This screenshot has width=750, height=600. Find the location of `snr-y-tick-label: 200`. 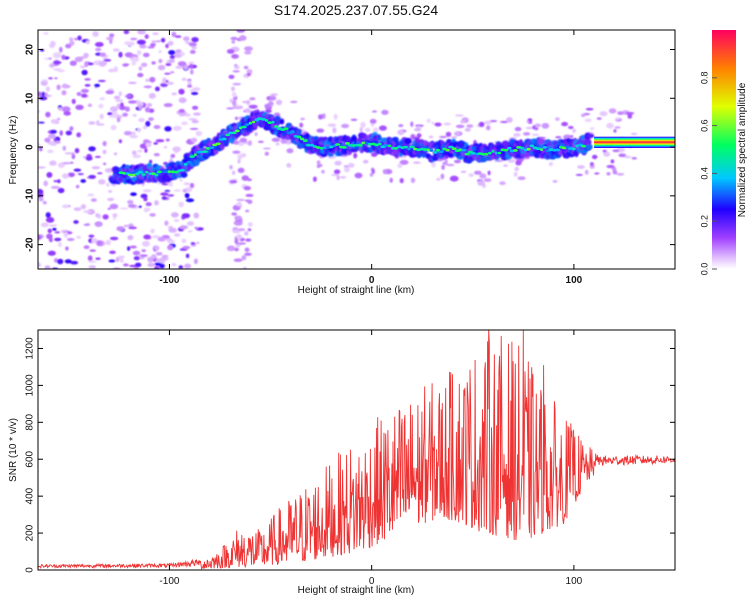

snr-y-tick-label: 200 is located at coordinates (30, 532).